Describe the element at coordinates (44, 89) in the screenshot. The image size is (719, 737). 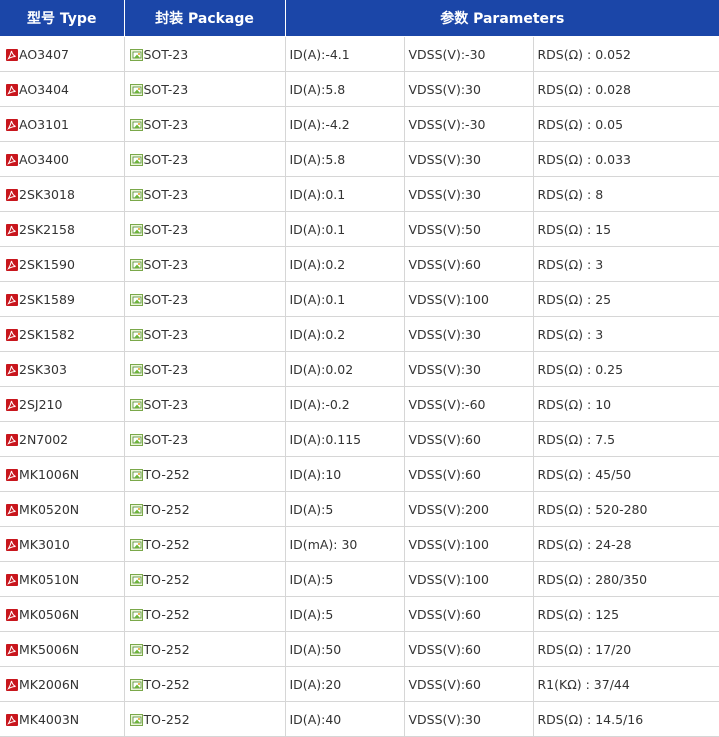
I see `type-link: AO3404` at that location.